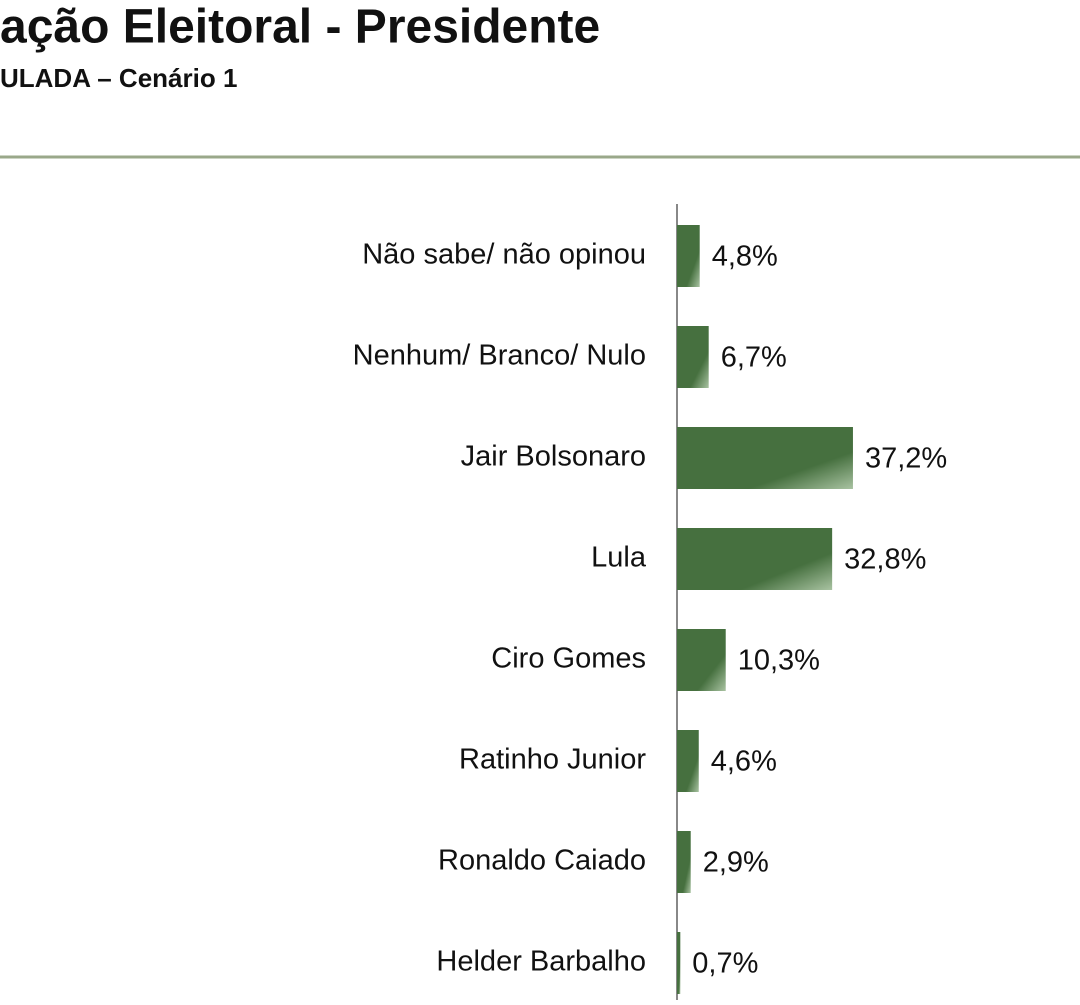 The image size is (1080, 1005). What do you see at coordinates (300, 27) in the screenshot?
I see `chart-title: ação Eleitoral - Presidente` at bounding box center [300, 27].